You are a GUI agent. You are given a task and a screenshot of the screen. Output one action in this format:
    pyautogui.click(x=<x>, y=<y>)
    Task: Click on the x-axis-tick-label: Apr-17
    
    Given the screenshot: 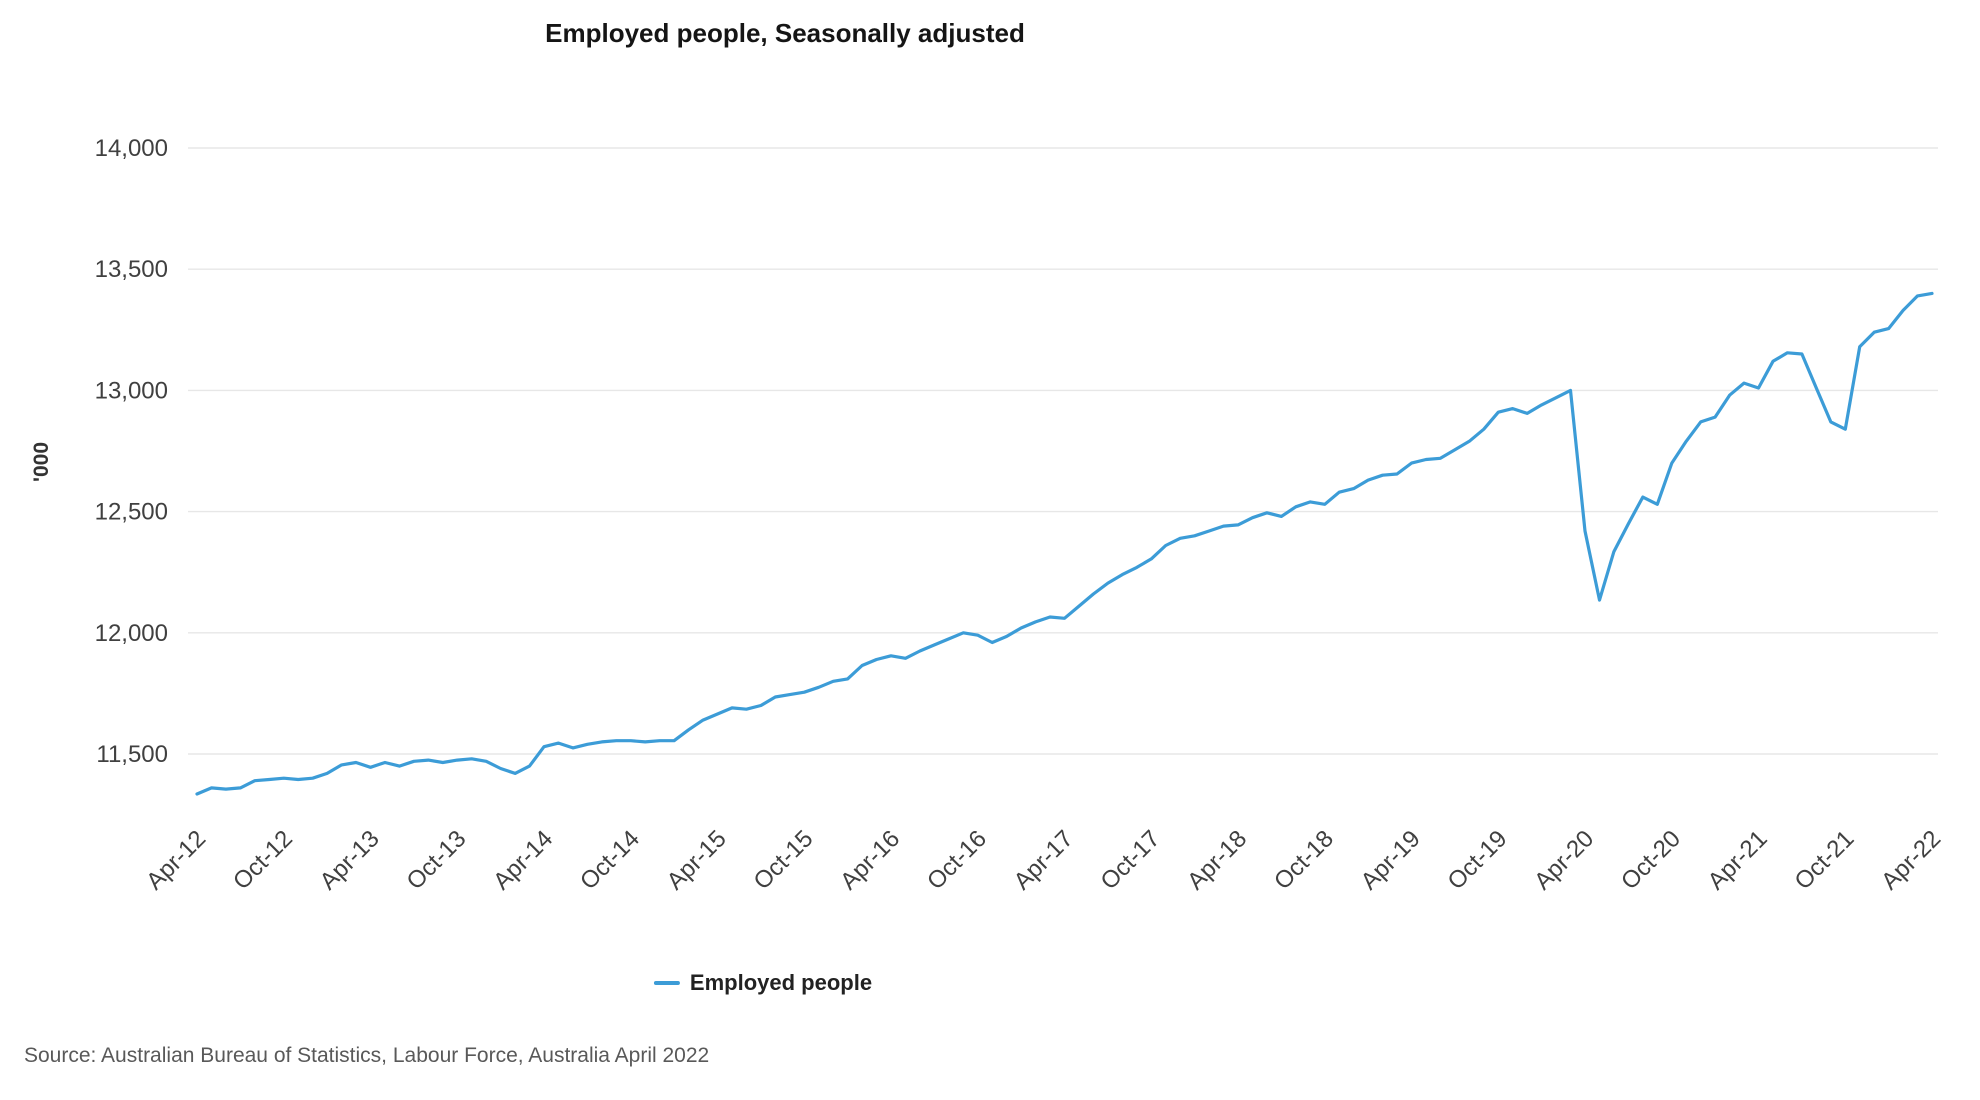 What is the action you would take?
    pyautogui.click(x=1044, y=860)
    